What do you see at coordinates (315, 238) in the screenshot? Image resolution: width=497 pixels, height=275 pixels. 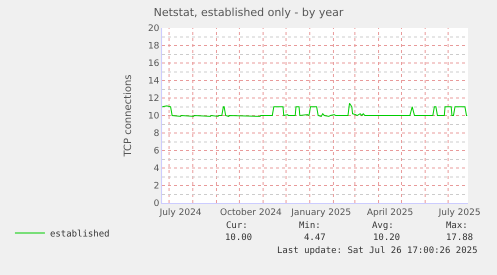 I see `text: 4.47` at bounding box center [315, 238].